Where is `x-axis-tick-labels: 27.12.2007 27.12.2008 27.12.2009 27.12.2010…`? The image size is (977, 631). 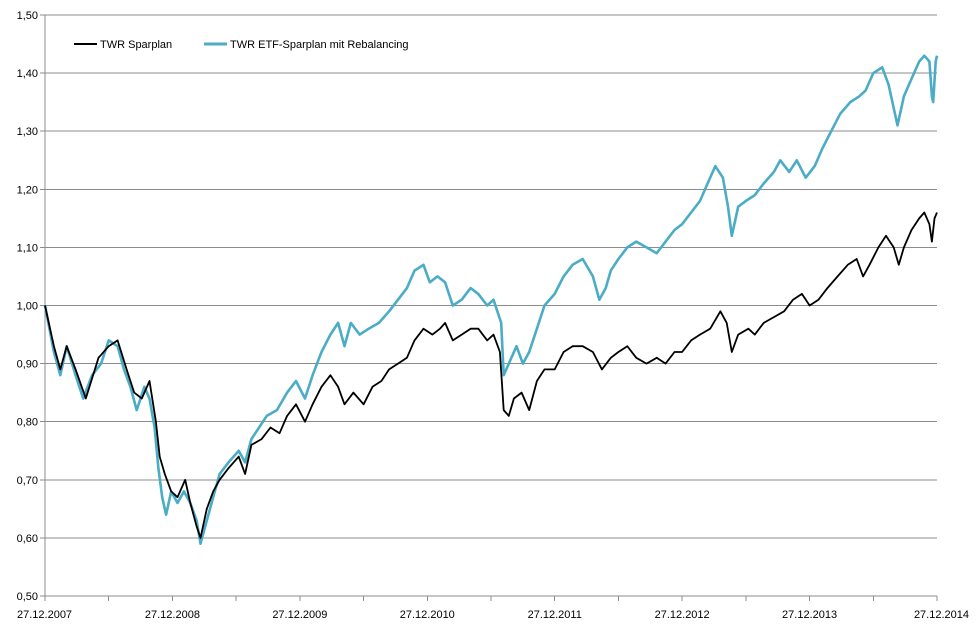
x-axis-tick-labels: 27.12.2007 27.12.2008 27.12.2009 27.12.2010… is located at coordinates (493, 615).